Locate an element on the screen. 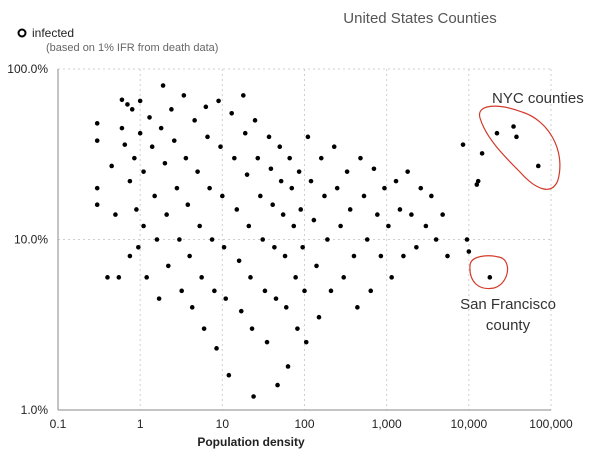  annotation-nyc: NYC counties is located at coordinates (531, 140).